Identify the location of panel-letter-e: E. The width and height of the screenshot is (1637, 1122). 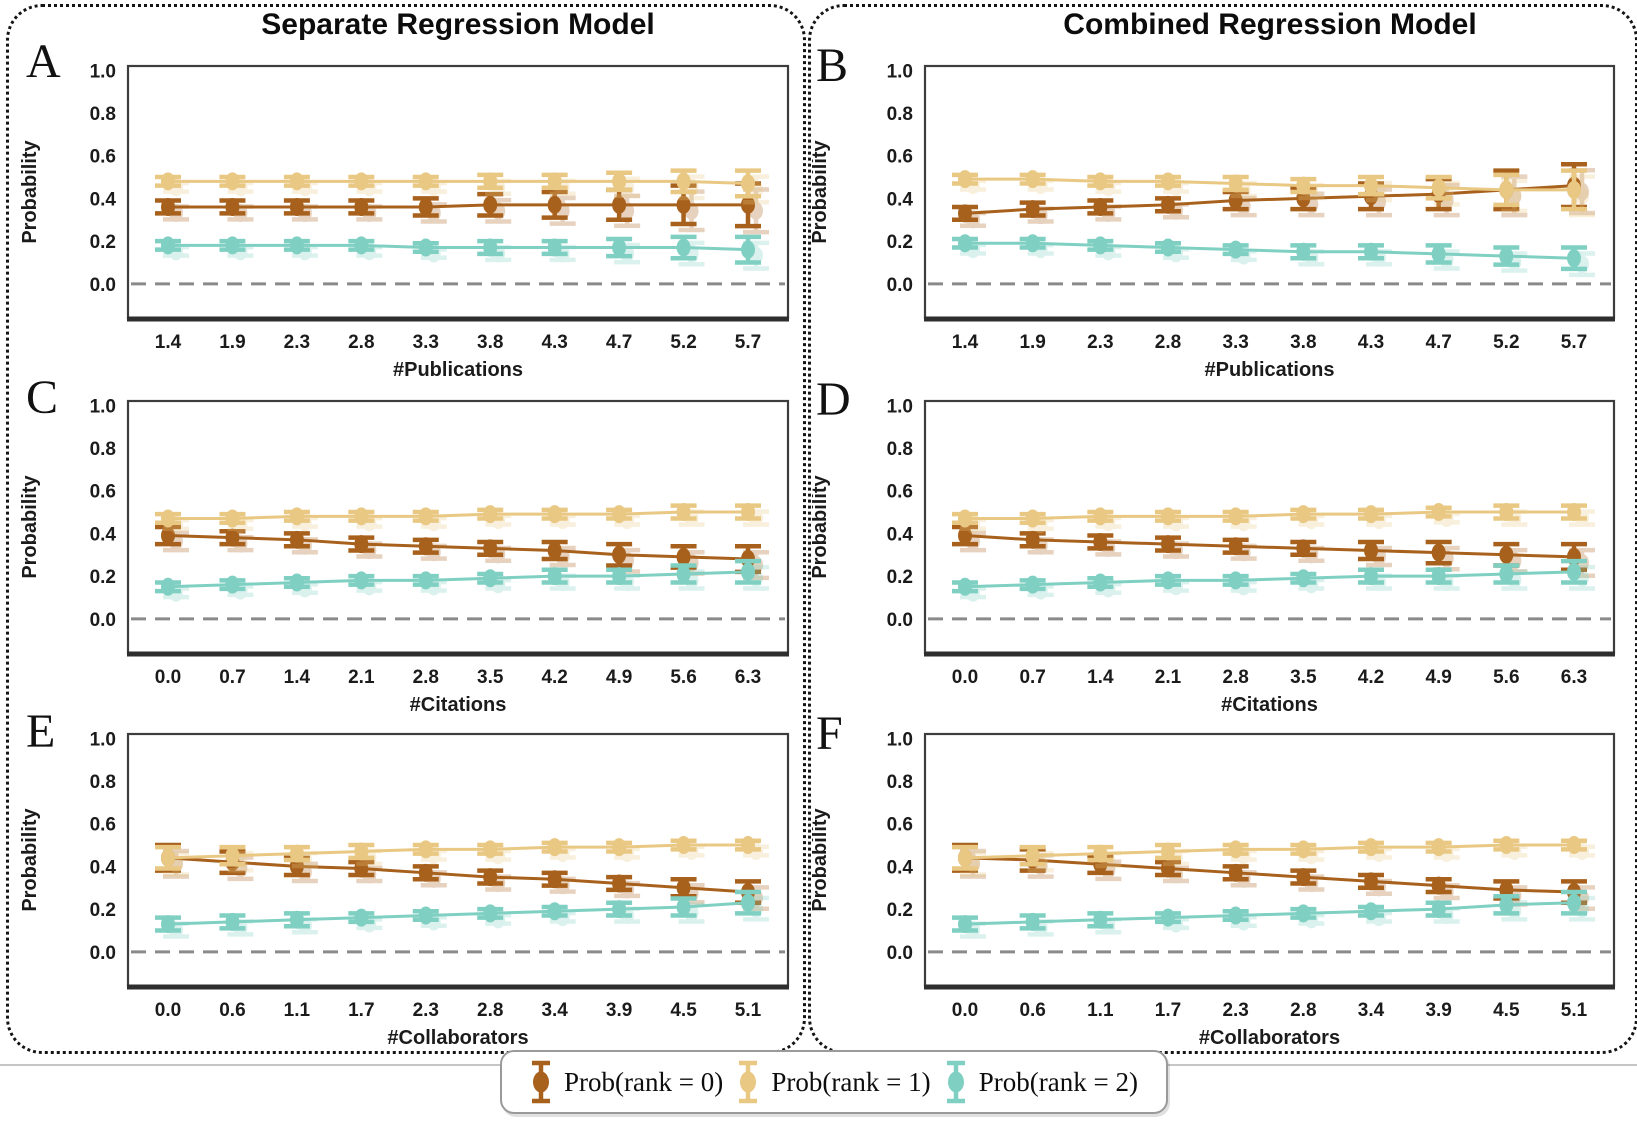
(41, 731).